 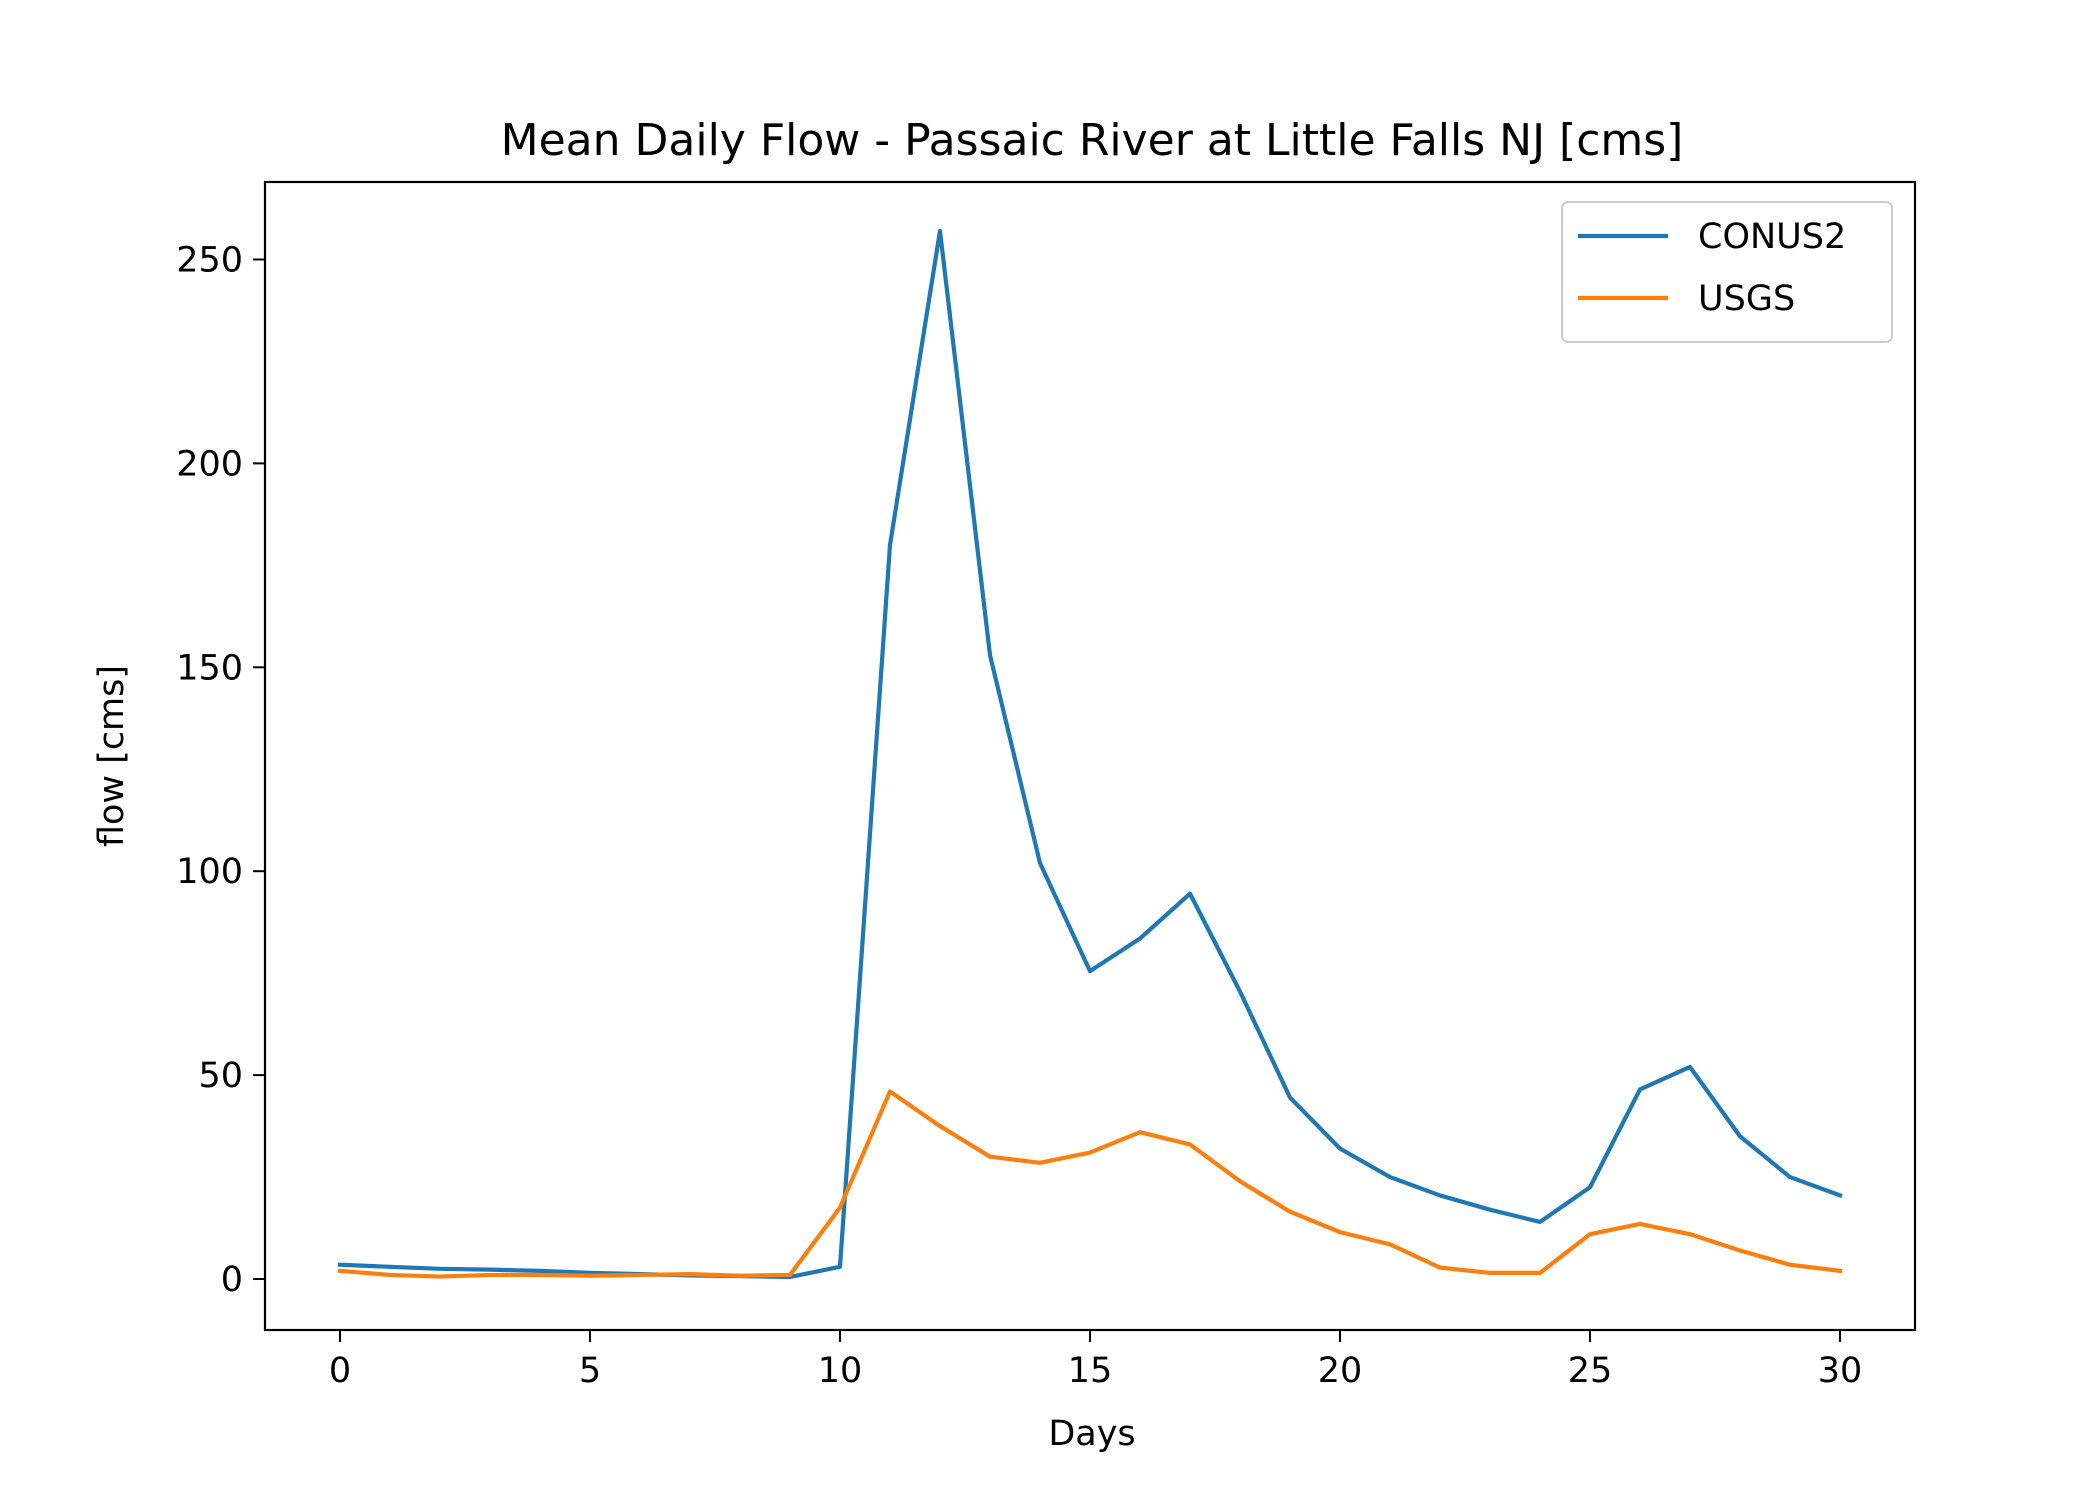 What do you see at coordinates (209, 464) in the screenshot?
I see `y-tick-label: 200` at bounding box center [209, 464].